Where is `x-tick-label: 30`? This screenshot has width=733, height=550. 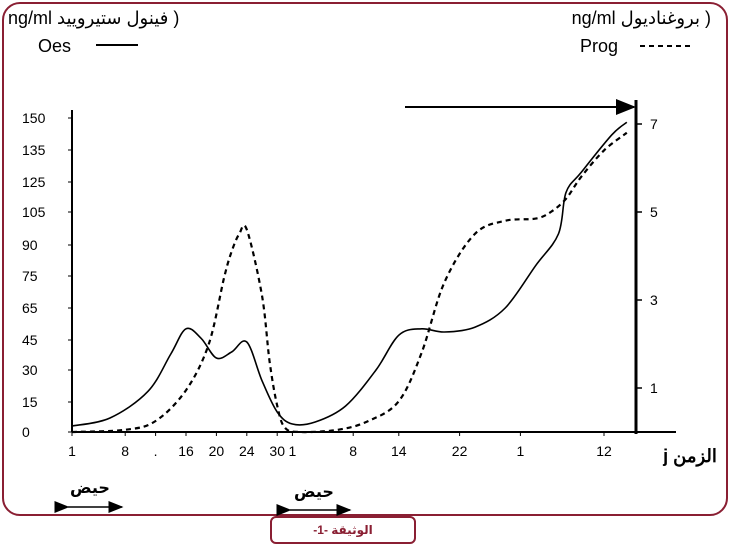
x-tick-label: 30 is located at coordinates (277, 451).